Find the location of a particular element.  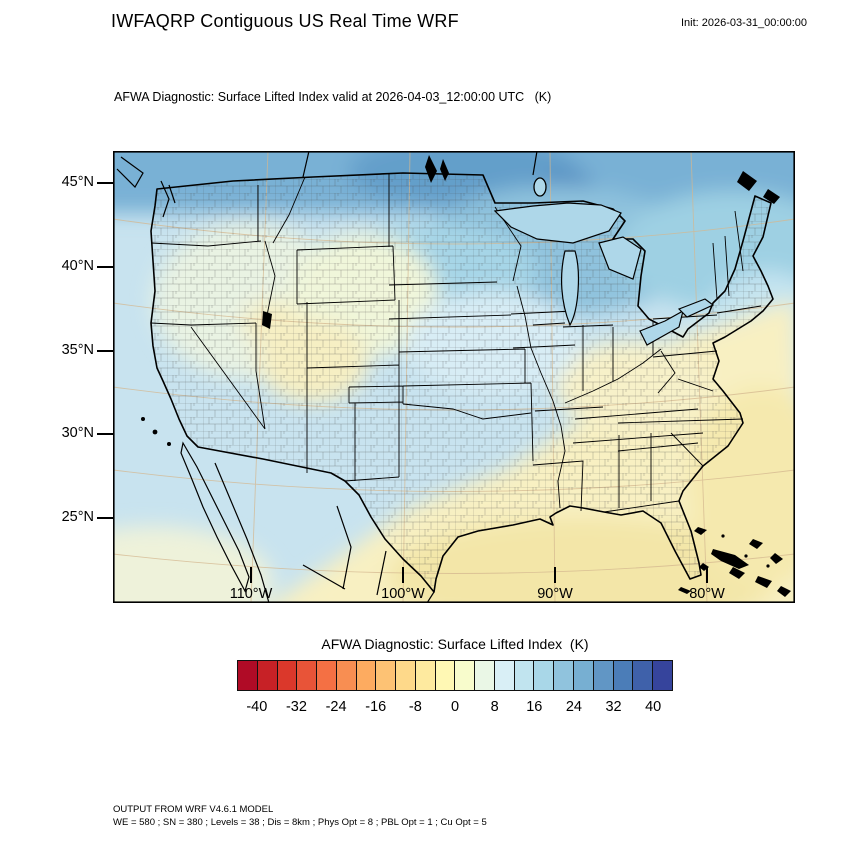

page-title: IWFAQRP Contiguous US Real Time WRF is located at coordinates (285, 21).